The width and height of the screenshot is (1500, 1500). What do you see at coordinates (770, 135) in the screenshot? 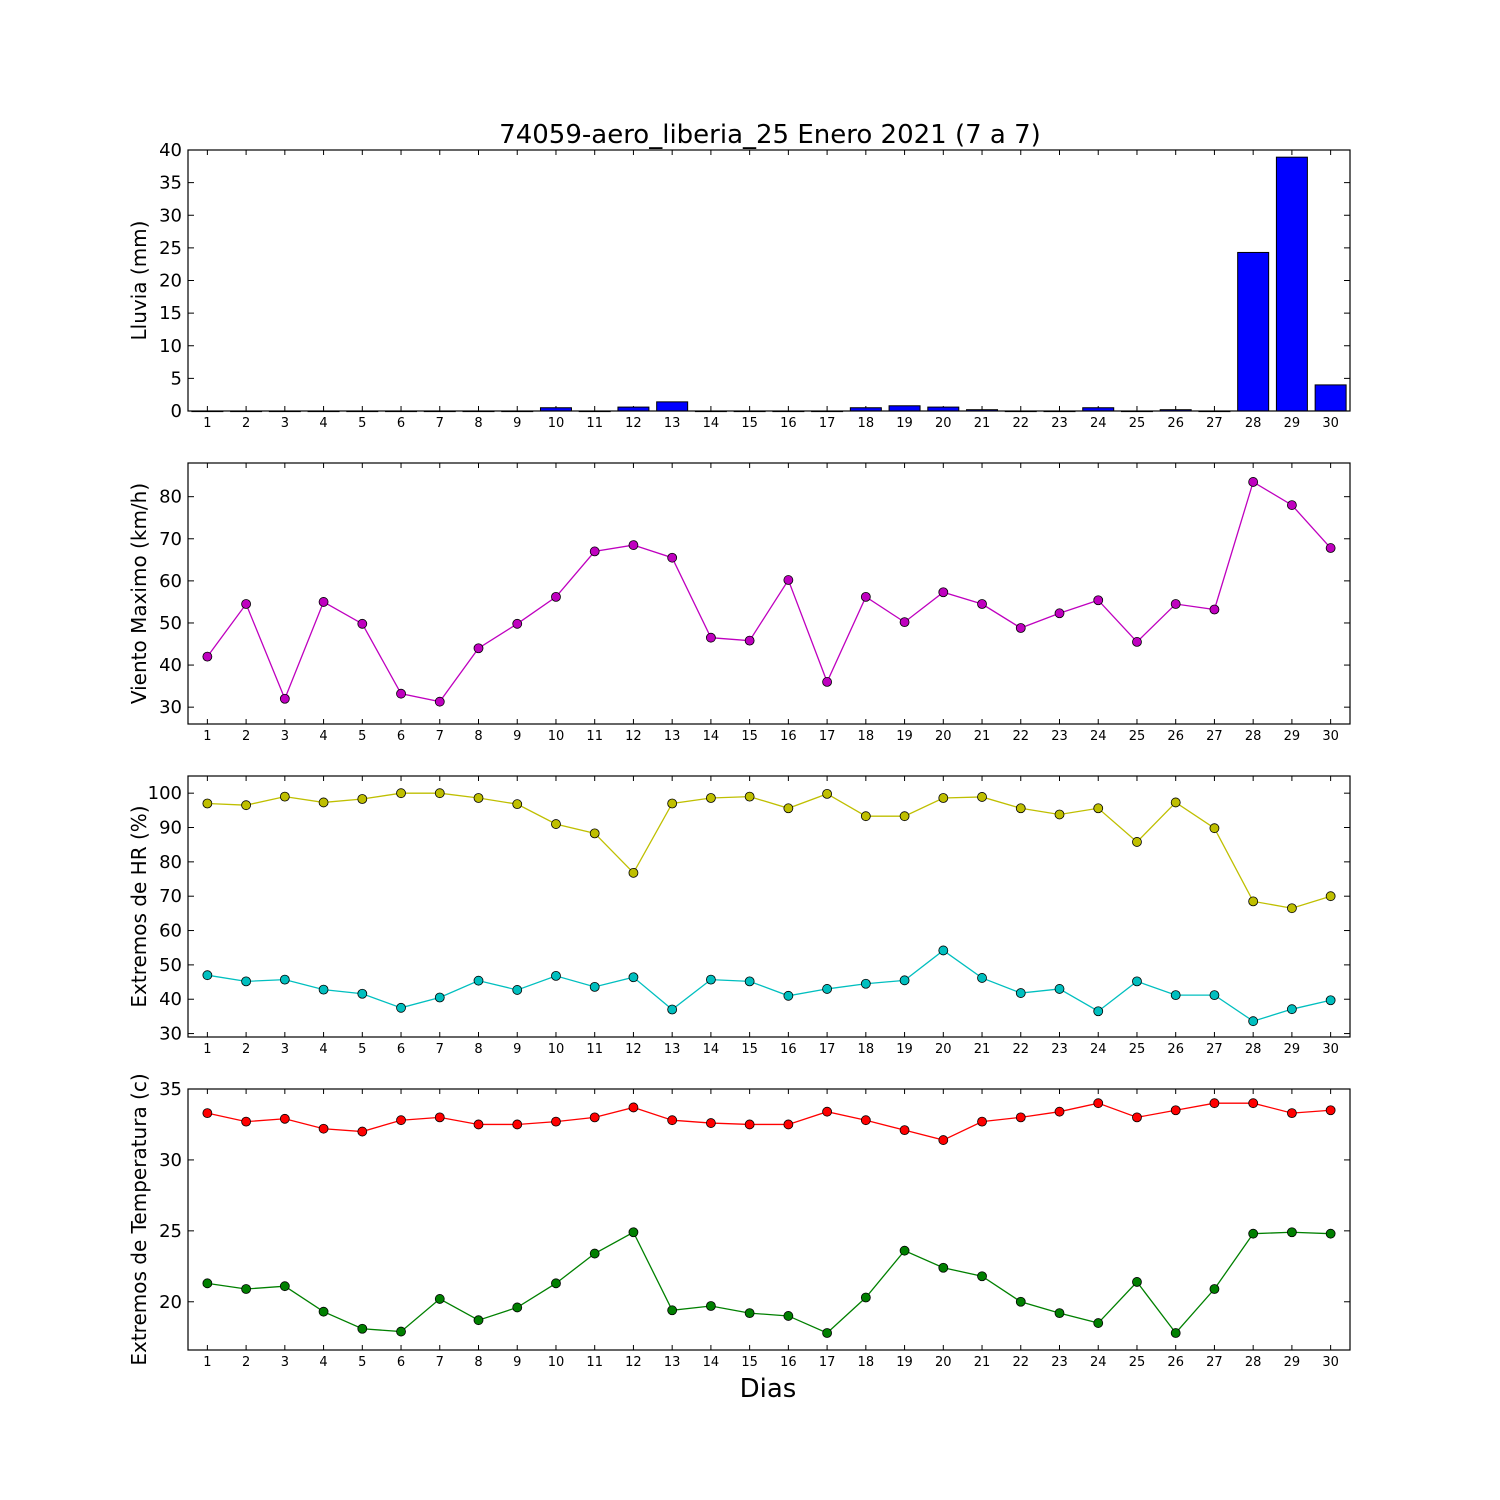
I see `chart-title: 74059-aero_liberia_25 Enero 2021 (7 a 7)` at bounding box center [770, 135].